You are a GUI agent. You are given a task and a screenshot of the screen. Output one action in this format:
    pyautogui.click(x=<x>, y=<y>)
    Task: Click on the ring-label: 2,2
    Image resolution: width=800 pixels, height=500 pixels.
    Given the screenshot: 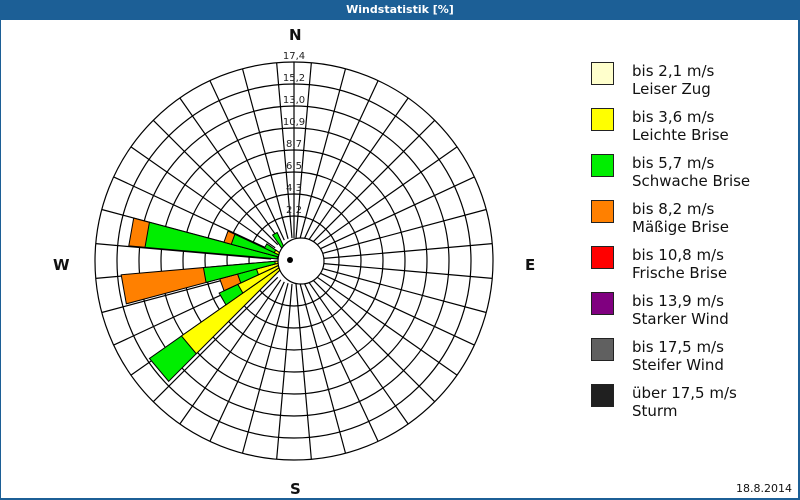 What is the action you would take?
    pyautogui.click(x=294, y=210)
    